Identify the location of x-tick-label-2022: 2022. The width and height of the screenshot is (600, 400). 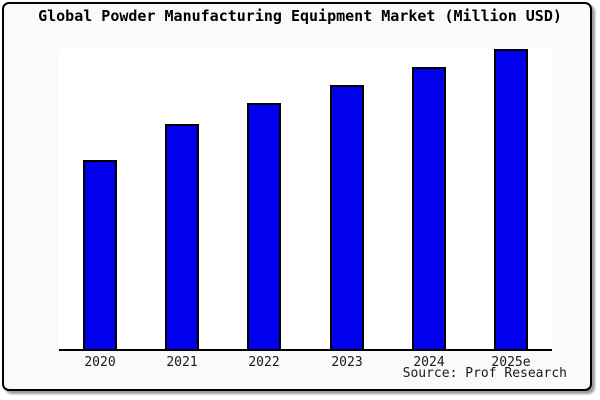
(264, 362).